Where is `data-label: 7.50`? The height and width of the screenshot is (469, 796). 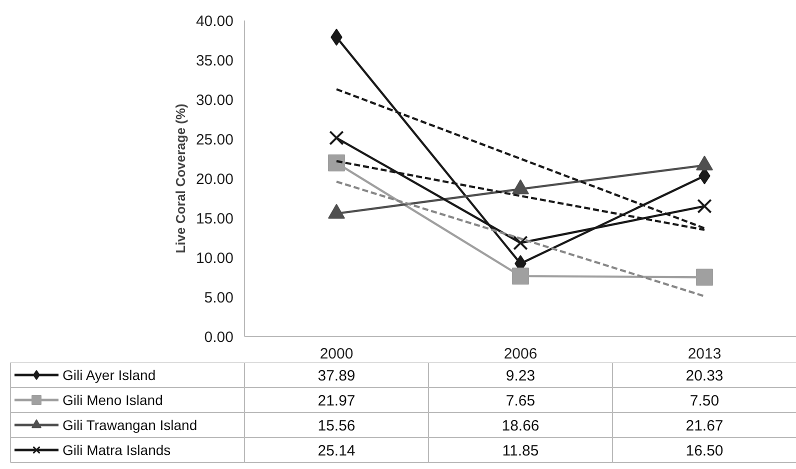
data-label: 7.50 is located at coordinates (705, 401).